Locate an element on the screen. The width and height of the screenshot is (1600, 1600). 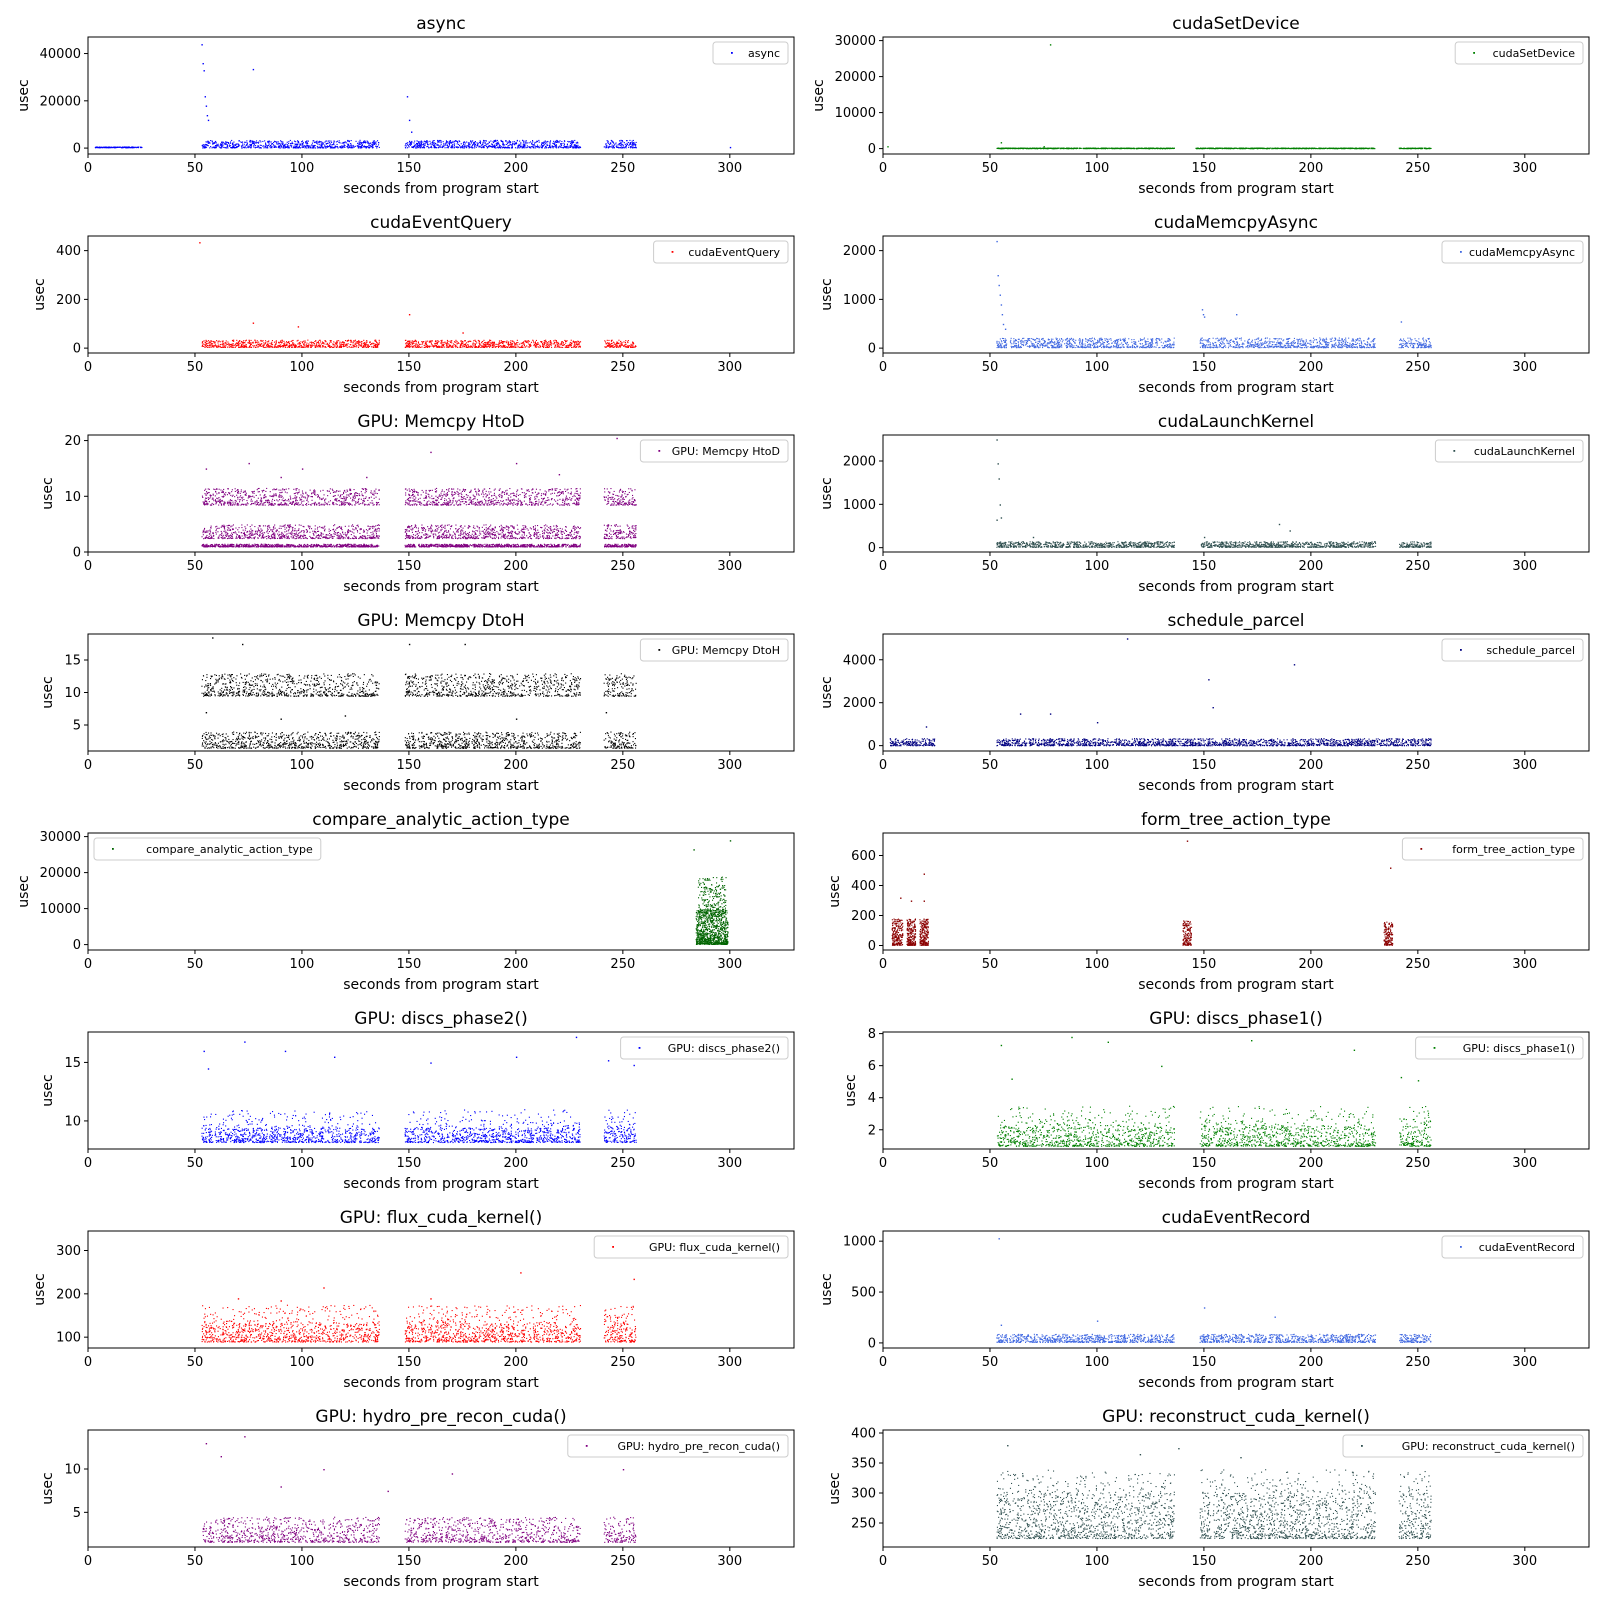
x-tick-label: 100 is located at coordinates (302, 168).